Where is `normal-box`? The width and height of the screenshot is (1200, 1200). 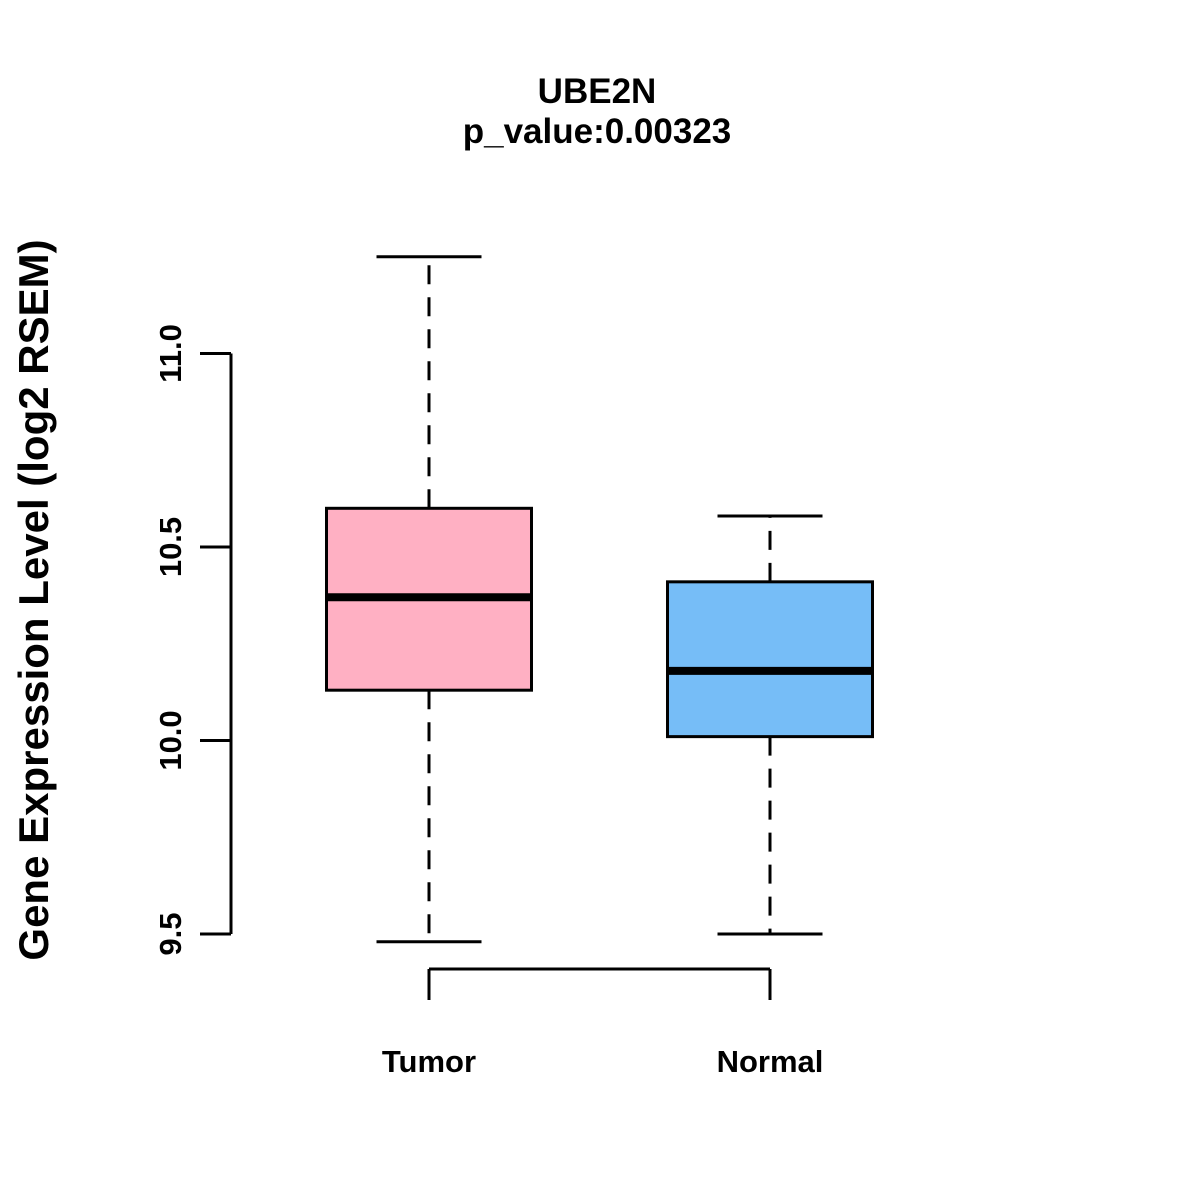 normal-box is located at coordinates (770, 659).